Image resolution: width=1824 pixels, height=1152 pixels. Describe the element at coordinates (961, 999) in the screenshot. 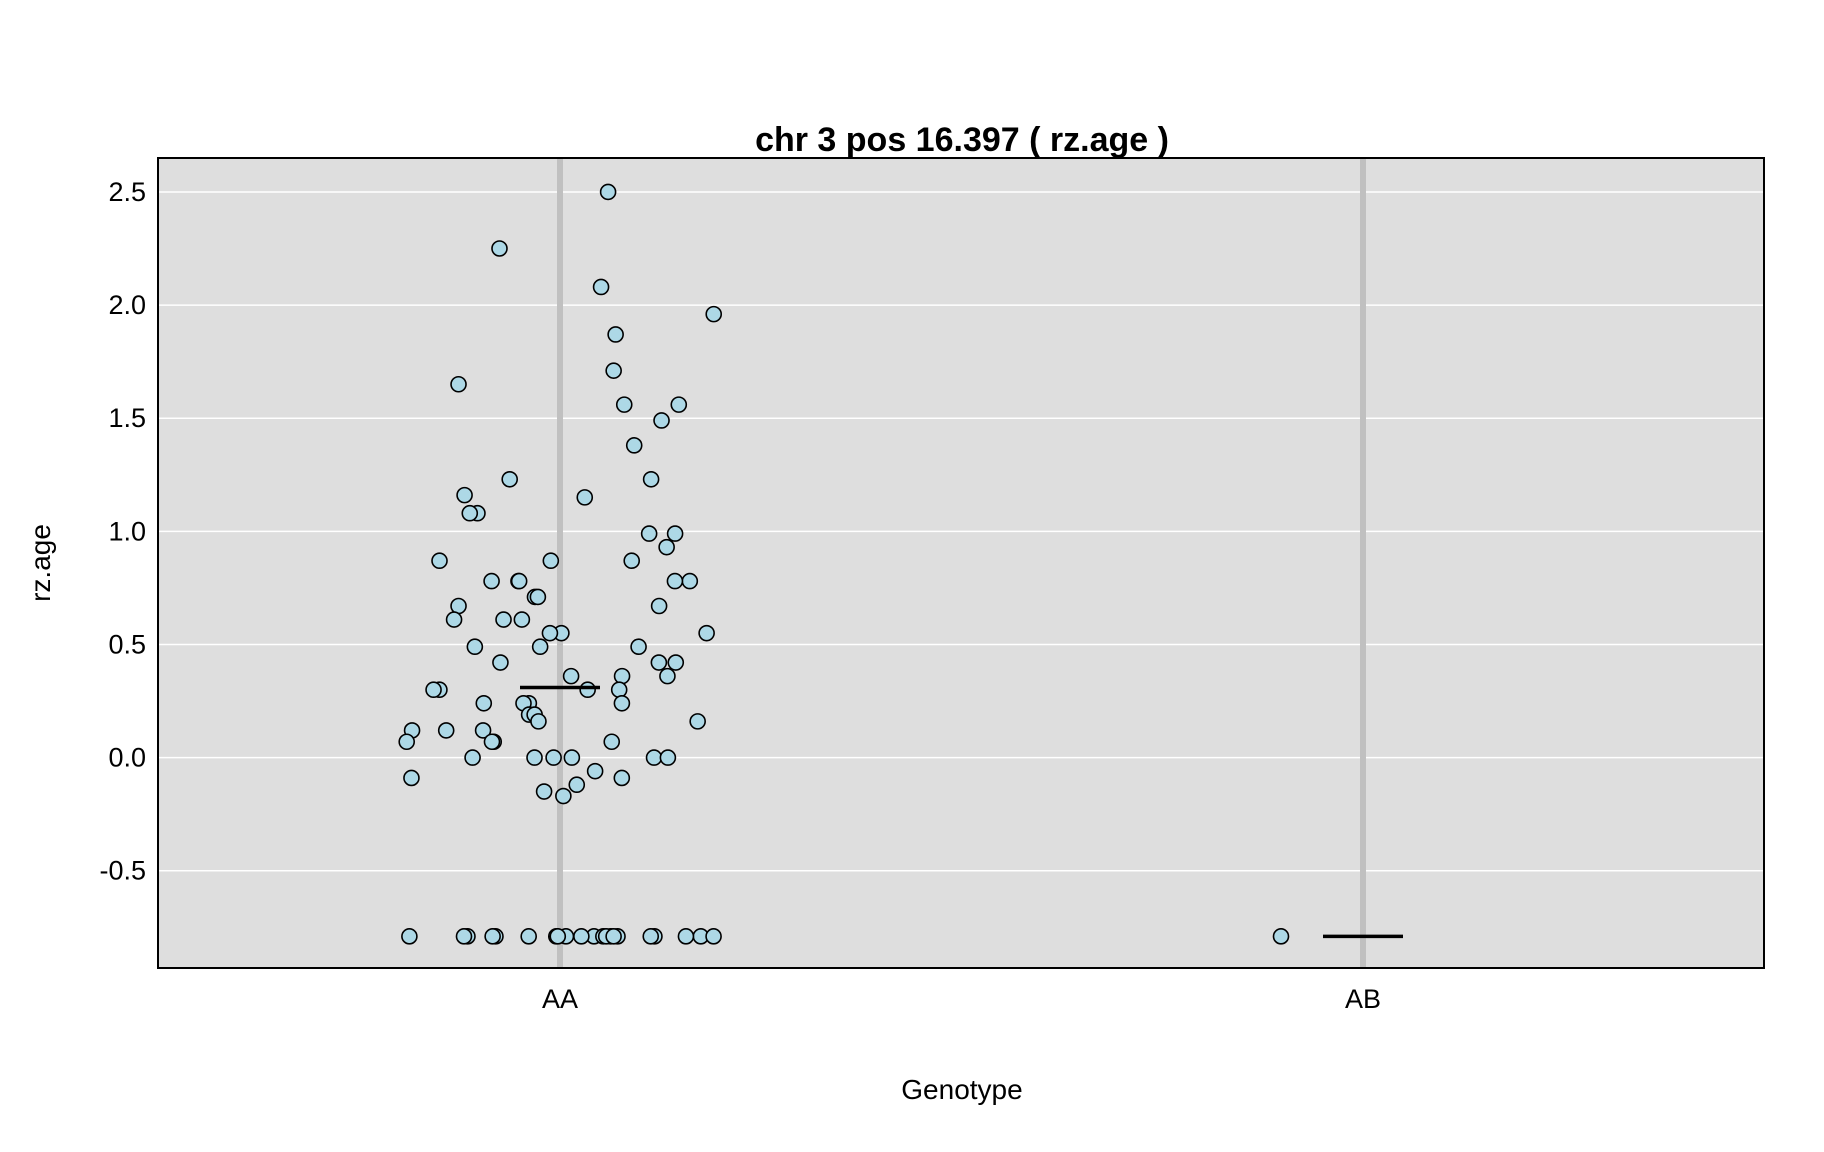

I see `x-tick-labels: AA AB` at that location.